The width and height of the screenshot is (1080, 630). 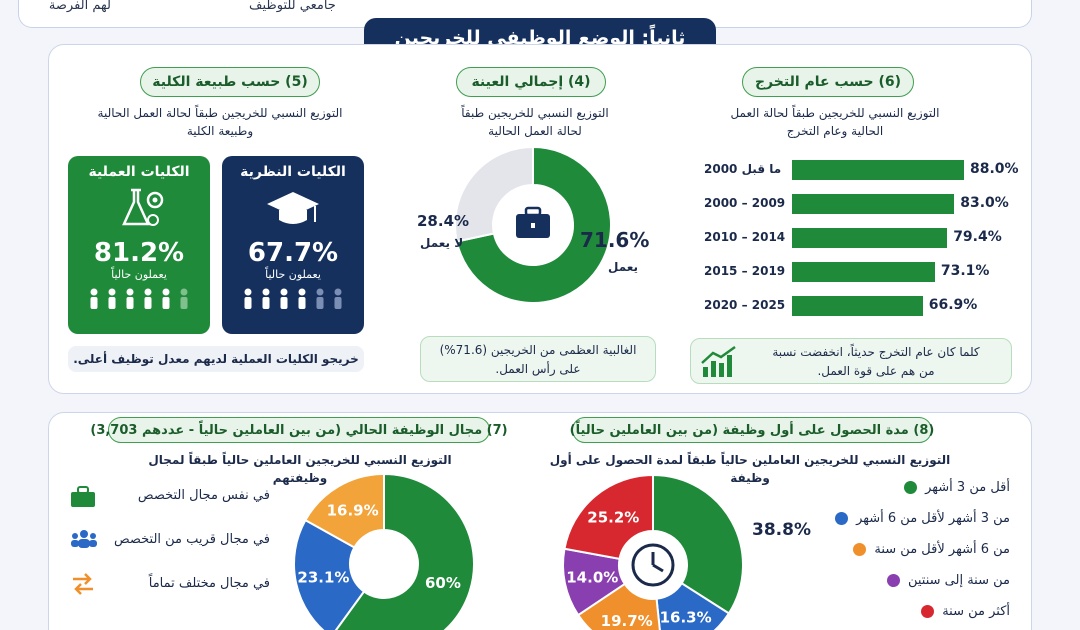 I want to click on slice-different-field, so click(x=344, y=510).